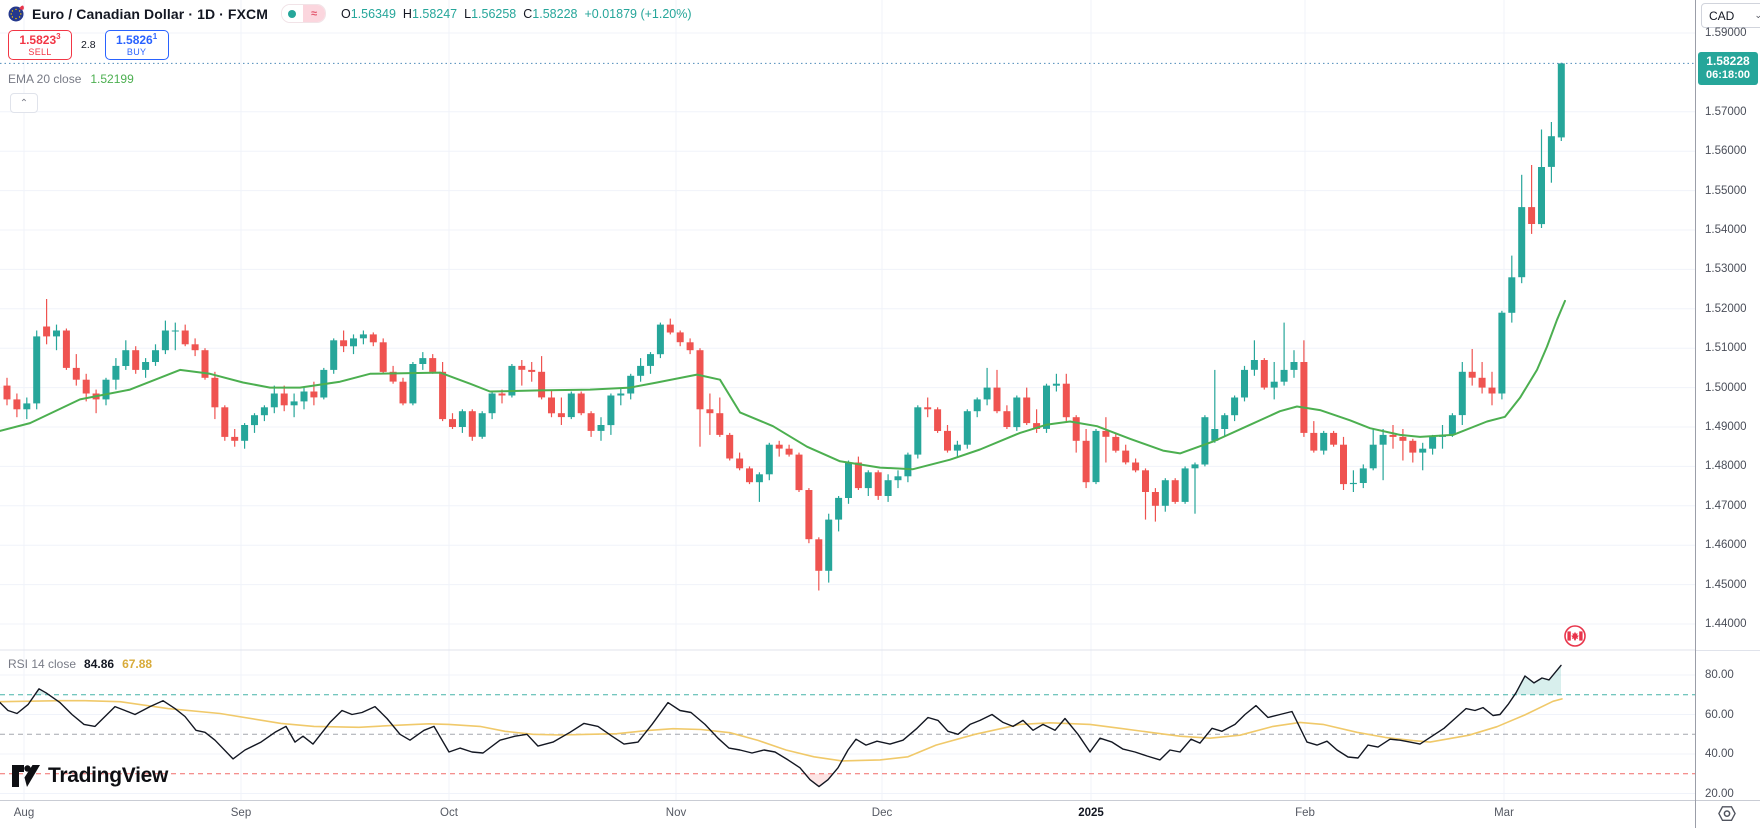  What do you see at coordinates (80, 664) in the screenshot?
I see `rsi-legend: RSI 14 close 84.86 67.88` at bounding box center [80, 664].